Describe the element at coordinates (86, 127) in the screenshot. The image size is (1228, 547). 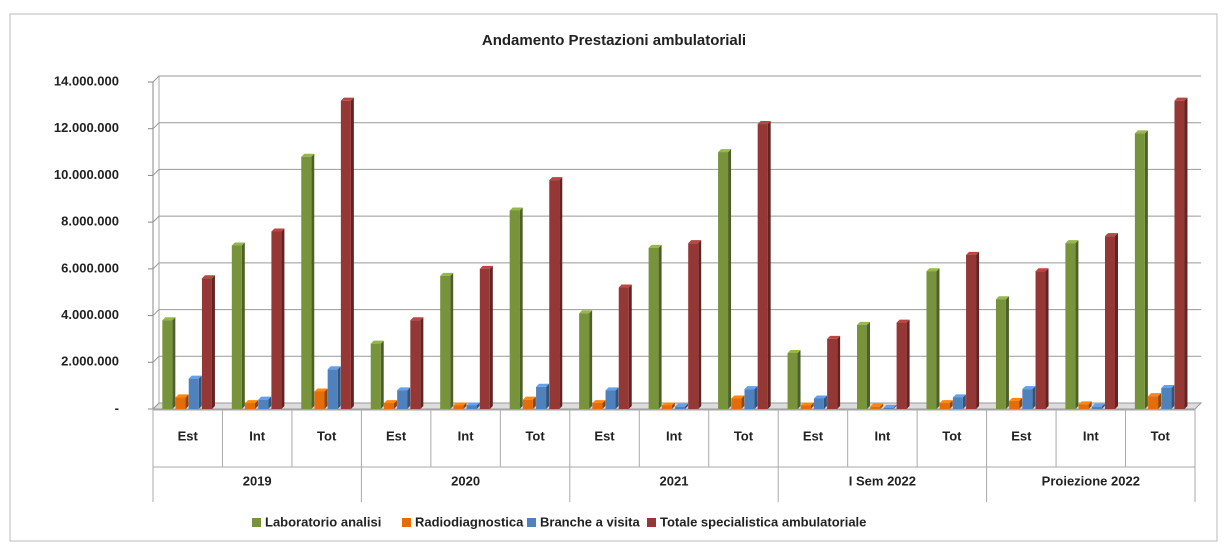
I see `y-tick-label: 12.000.000` at that location.